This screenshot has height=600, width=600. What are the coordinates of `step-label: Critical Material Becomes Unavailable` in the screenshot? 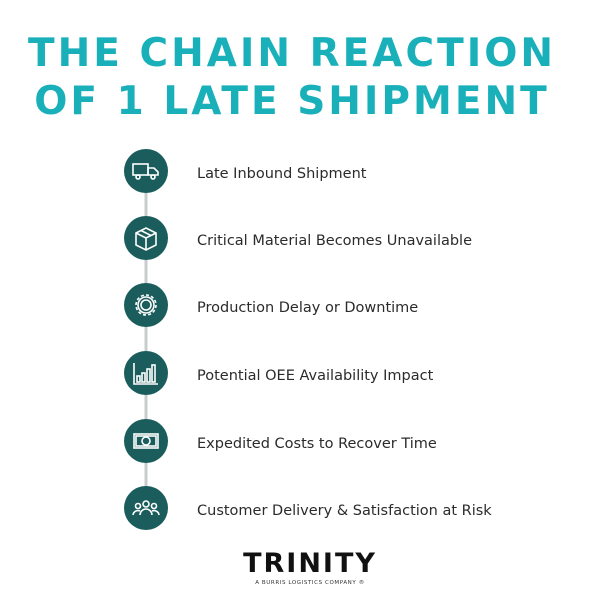 It's located at (334, 241).